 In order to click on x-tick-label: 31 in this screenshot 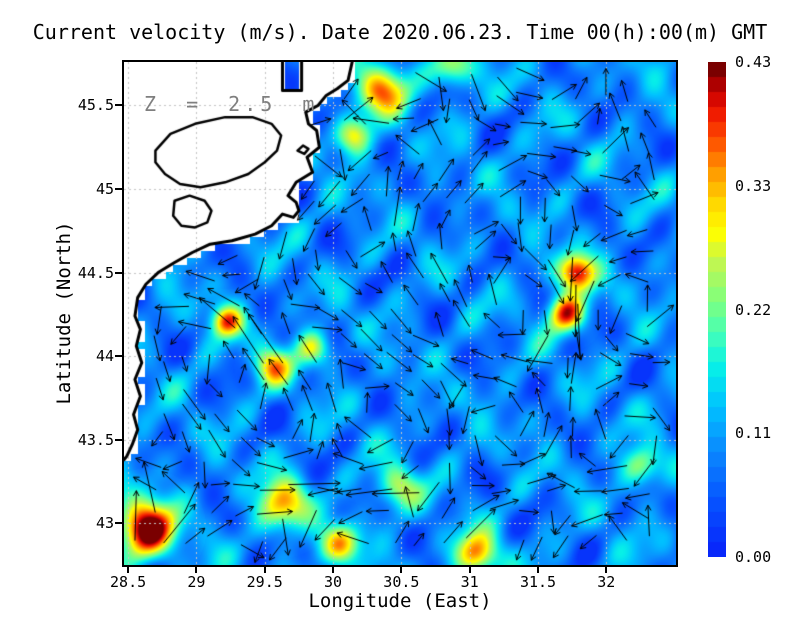, I will do `click(469, 582)`.